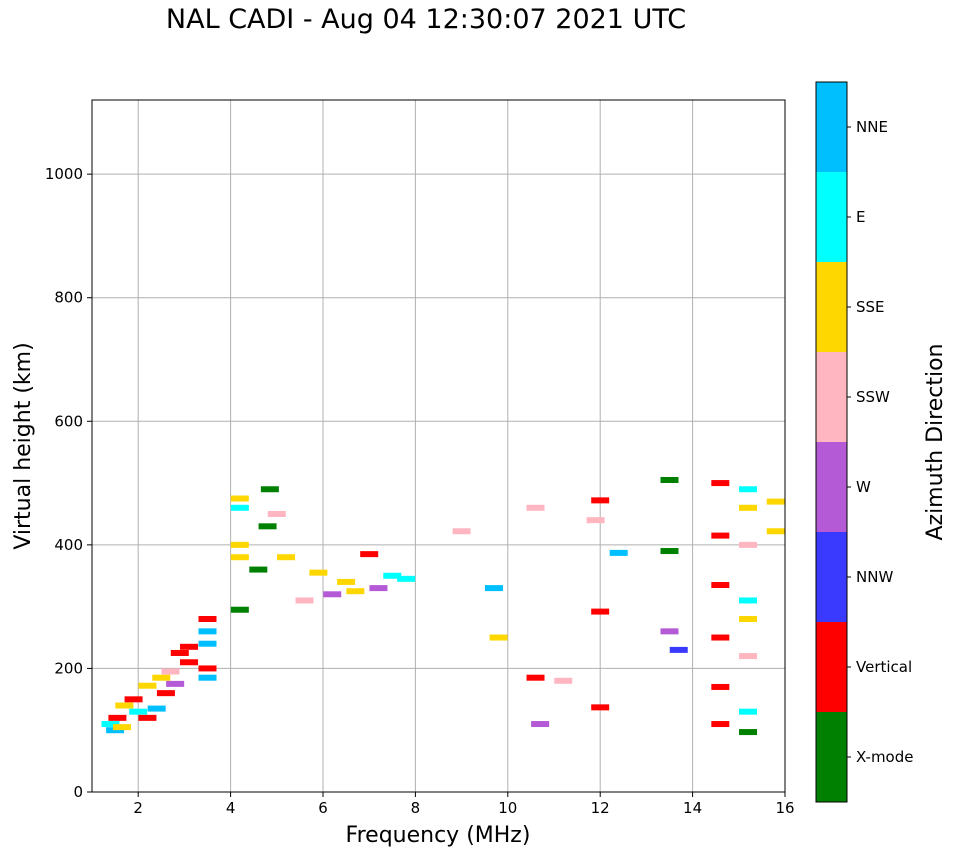 Image resolution: width=958 pixels, height=857 pixels. I want to click on x-tick-label: 14, so click(692, 808).